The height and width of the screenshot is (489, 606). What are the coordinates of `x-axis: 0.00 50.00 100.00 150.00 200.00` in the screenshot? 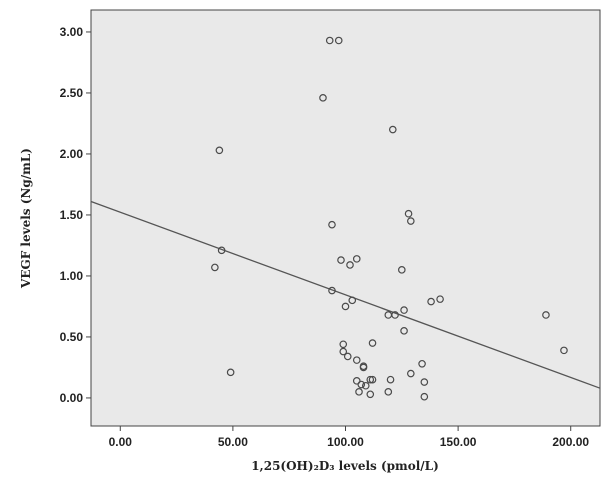 It's located at (349, 437).